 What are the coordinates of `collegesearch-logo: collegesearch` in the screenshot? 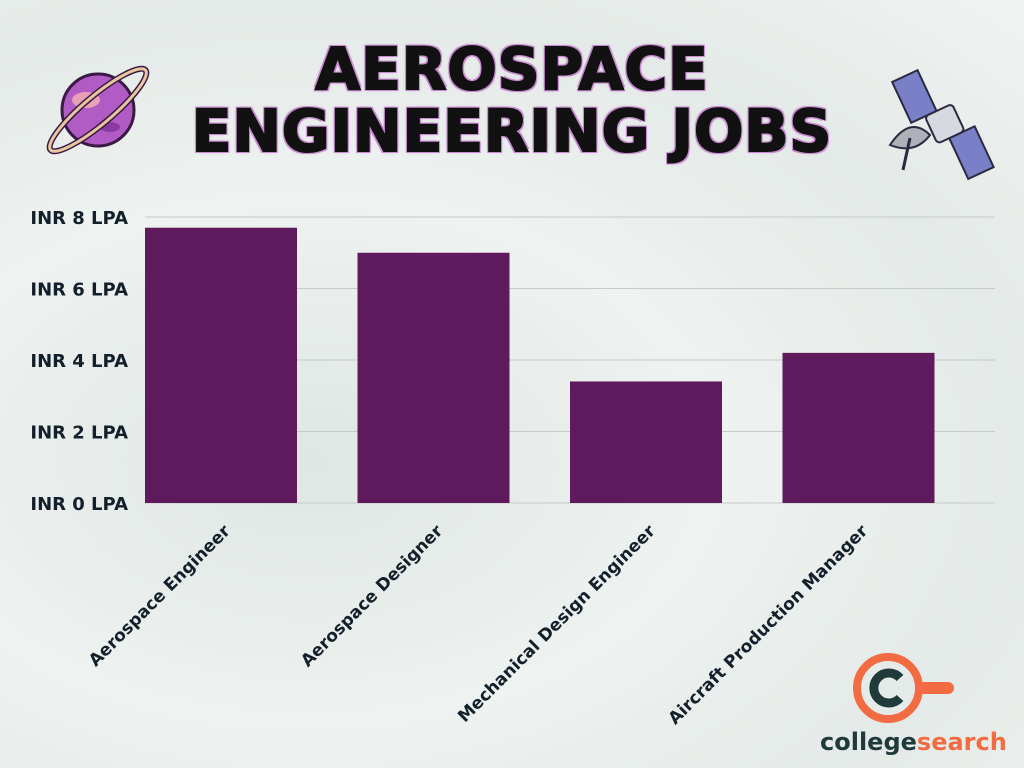 It's located at (913, 703).